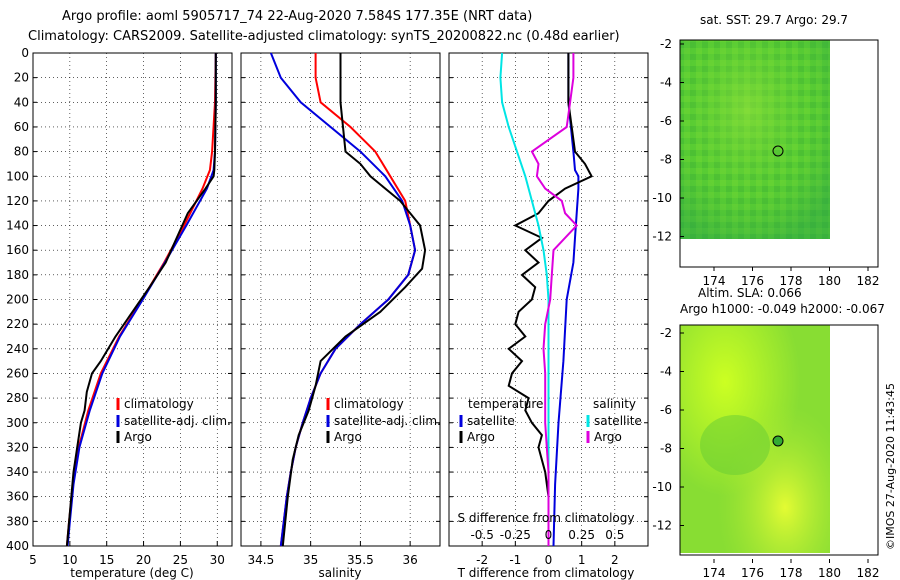 Image resolution: width=900 pixels, height=580 pixels. I want to click on x-tick-label: 35.5, so click(360, 560).